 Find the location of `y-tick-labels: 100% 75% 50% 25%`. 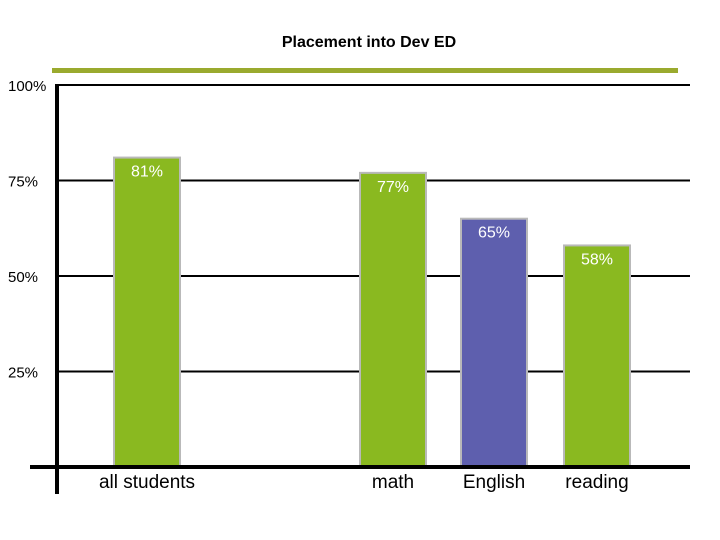

y-tick-labels: 100% 75% 50% 25% is located at coordinates (27, 230).